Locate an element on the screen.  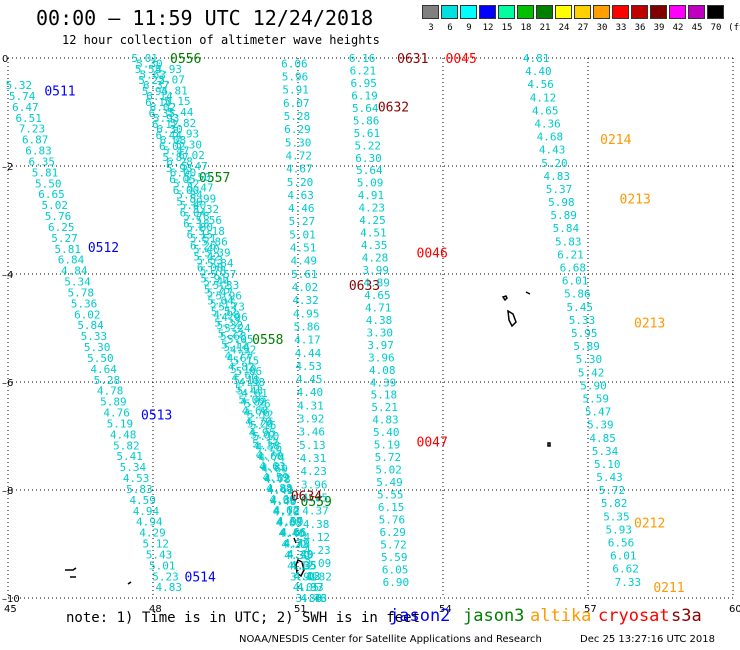
wave-height-label: 6.10 is located at coordinates (158, 102).